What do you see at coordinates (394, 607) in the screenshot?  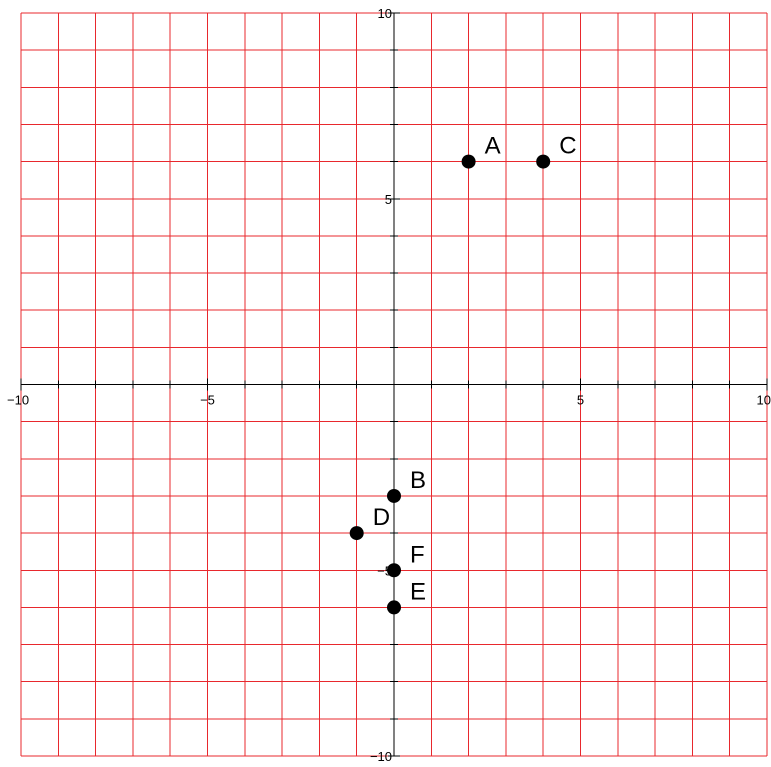 I see `point-e` at bounding box center [394, 607].